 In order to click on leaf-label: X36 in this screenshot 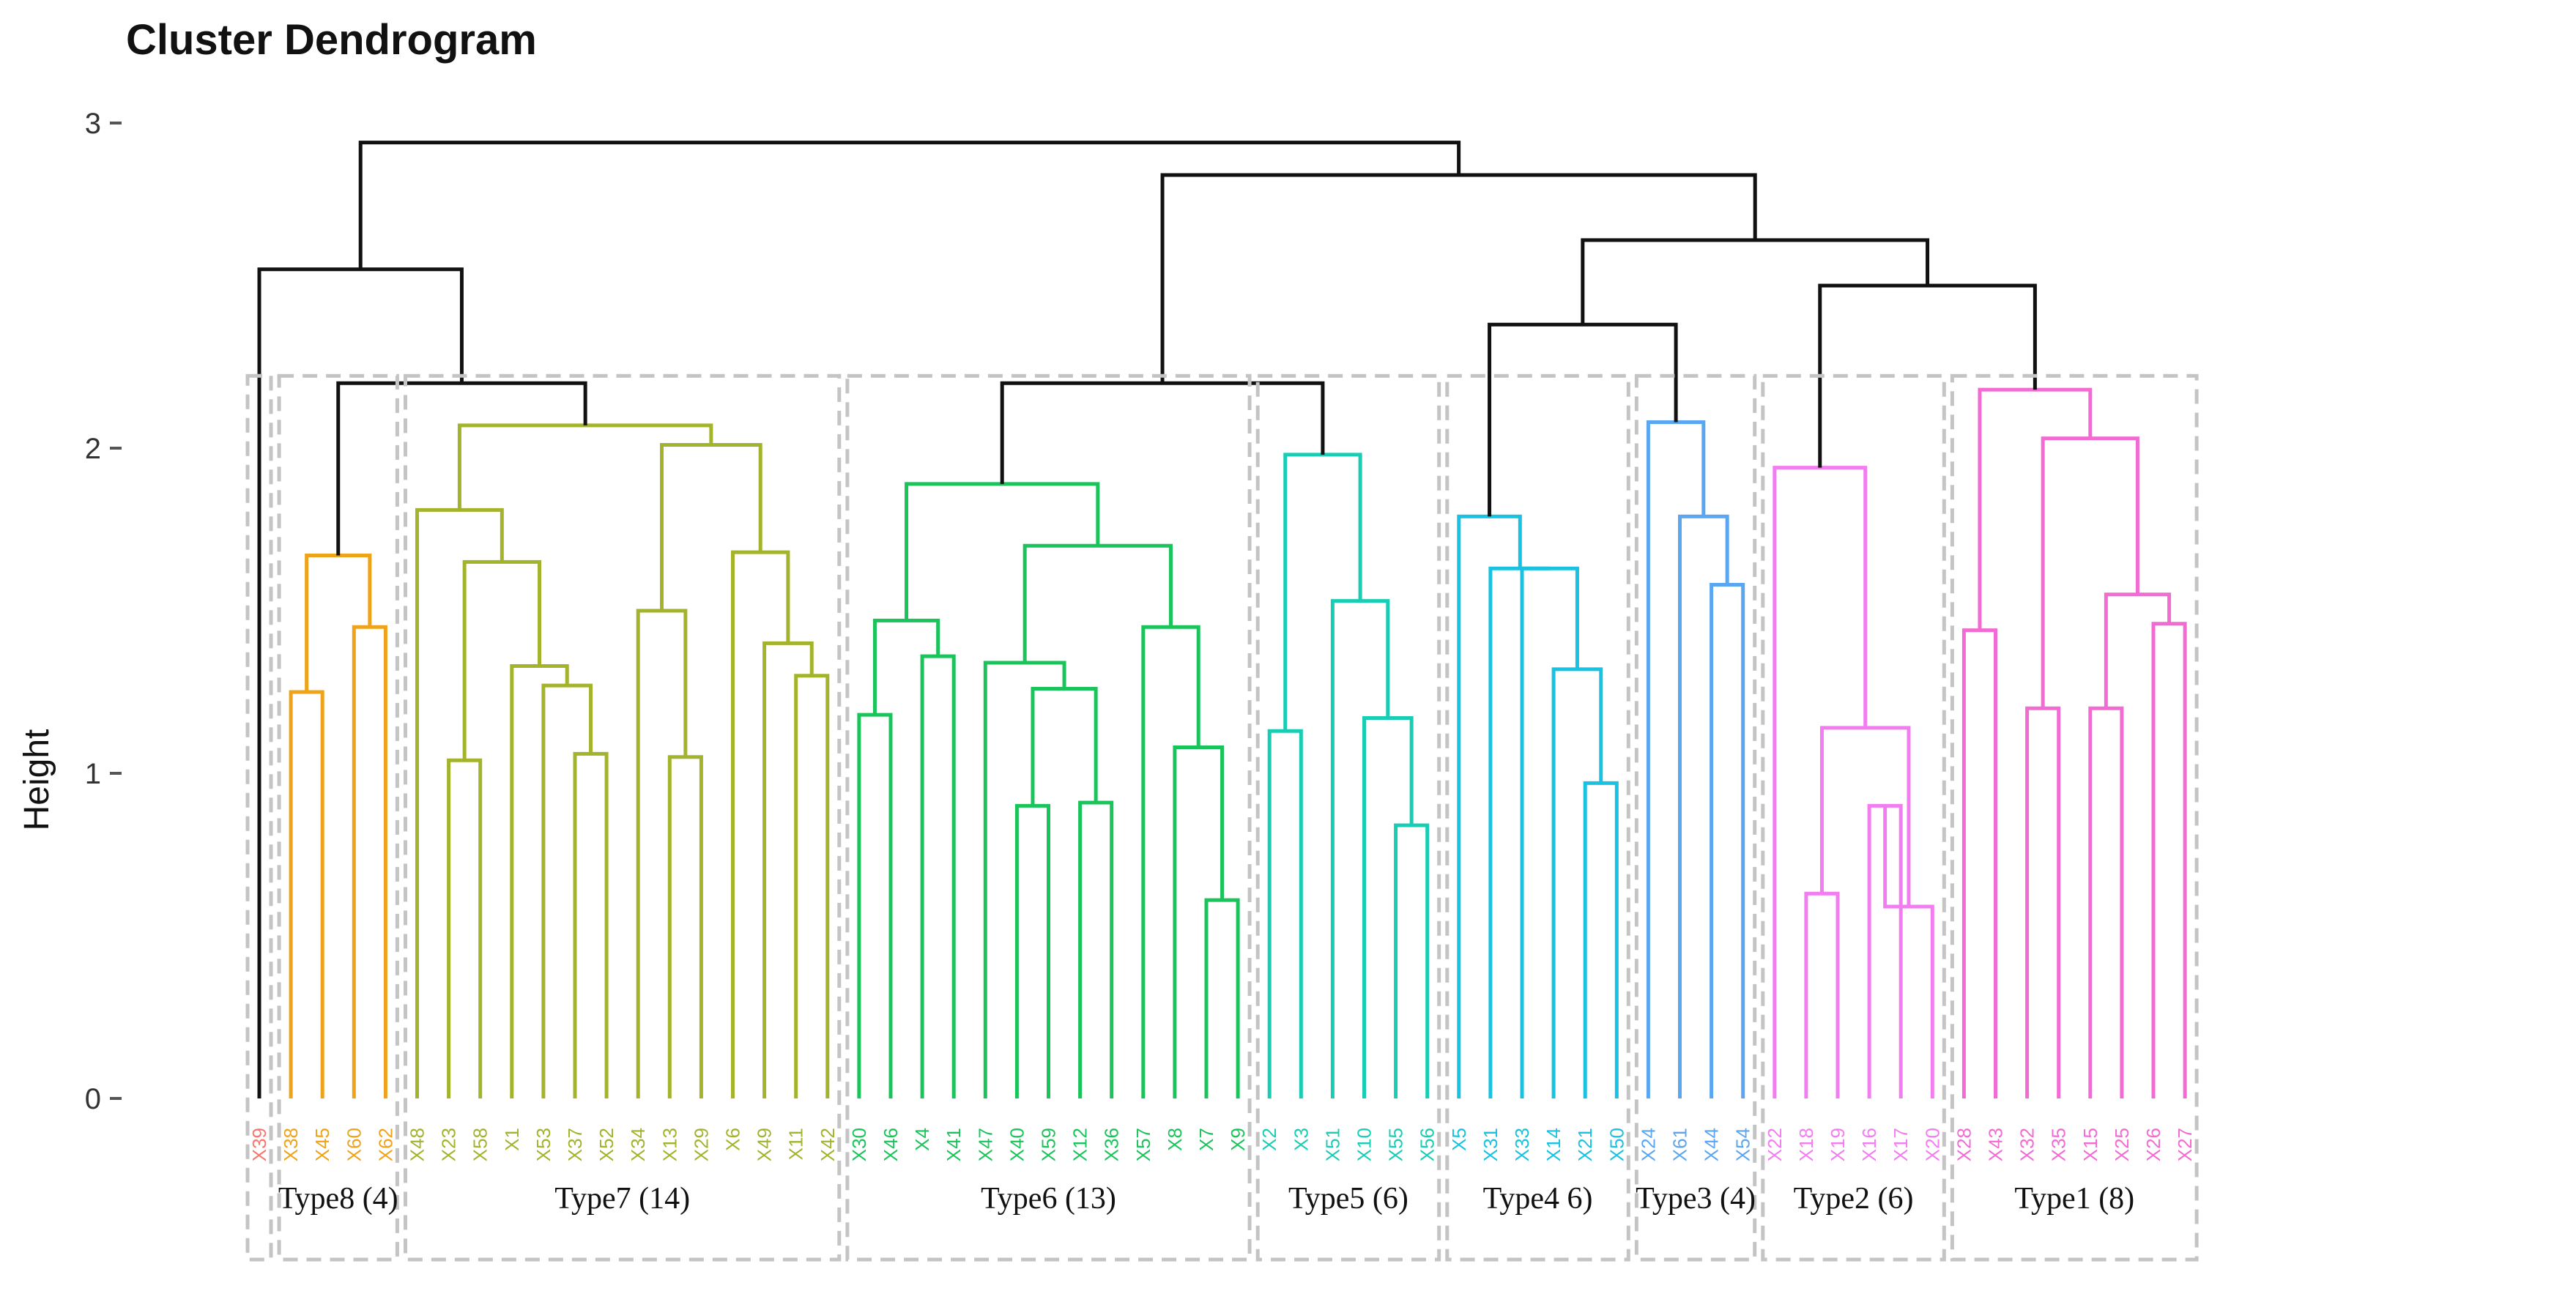, I will do `click(1112, 1144)`.